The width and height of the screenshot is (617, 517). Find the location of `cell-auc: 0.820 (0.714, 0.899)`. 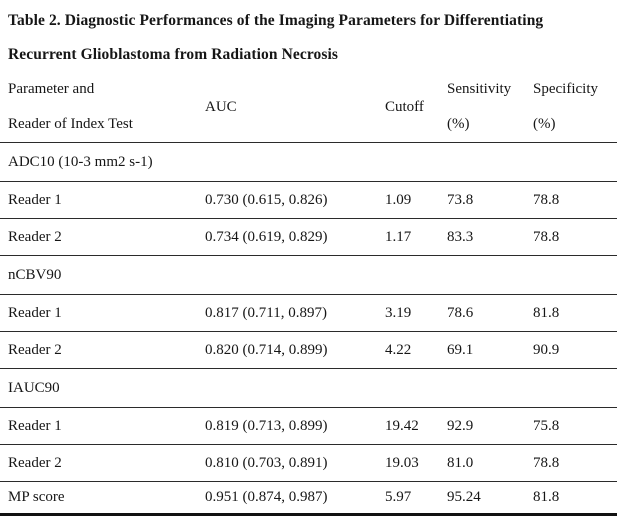

cell-auc: 0.820 (0.714, 0.899) is located at coordinates (266, 349).